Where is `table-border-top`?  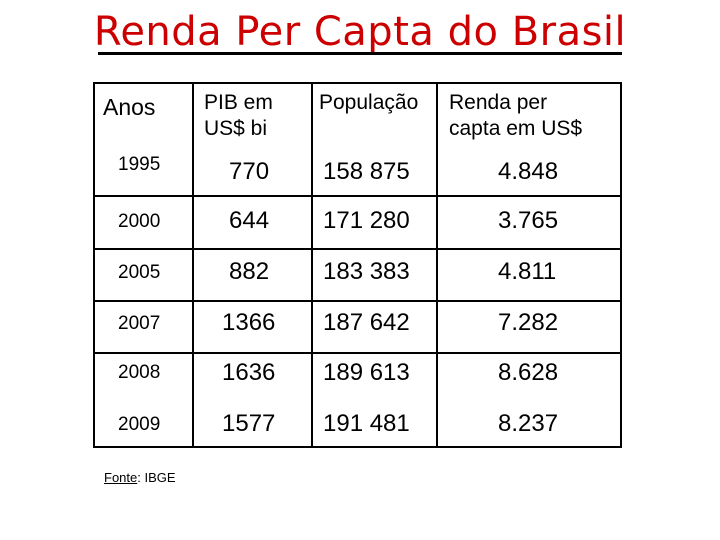 table-border-top is located at coordinates (357, 83).